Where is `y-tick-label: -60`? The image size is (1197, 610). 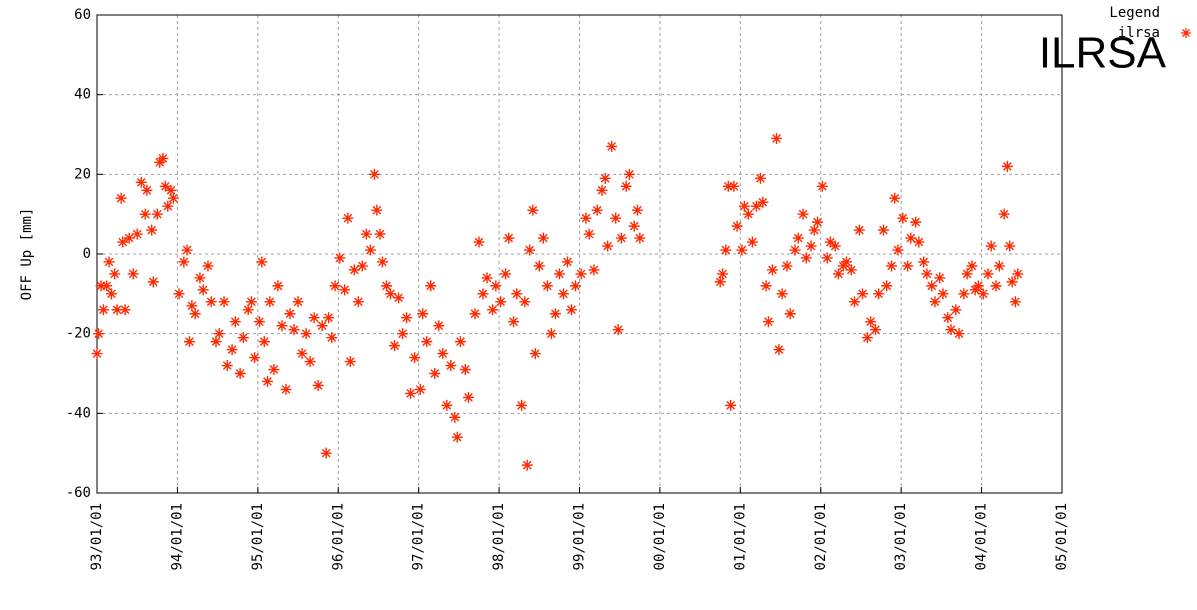
y-tick-label: -60 is located at coordinates (78, 493).